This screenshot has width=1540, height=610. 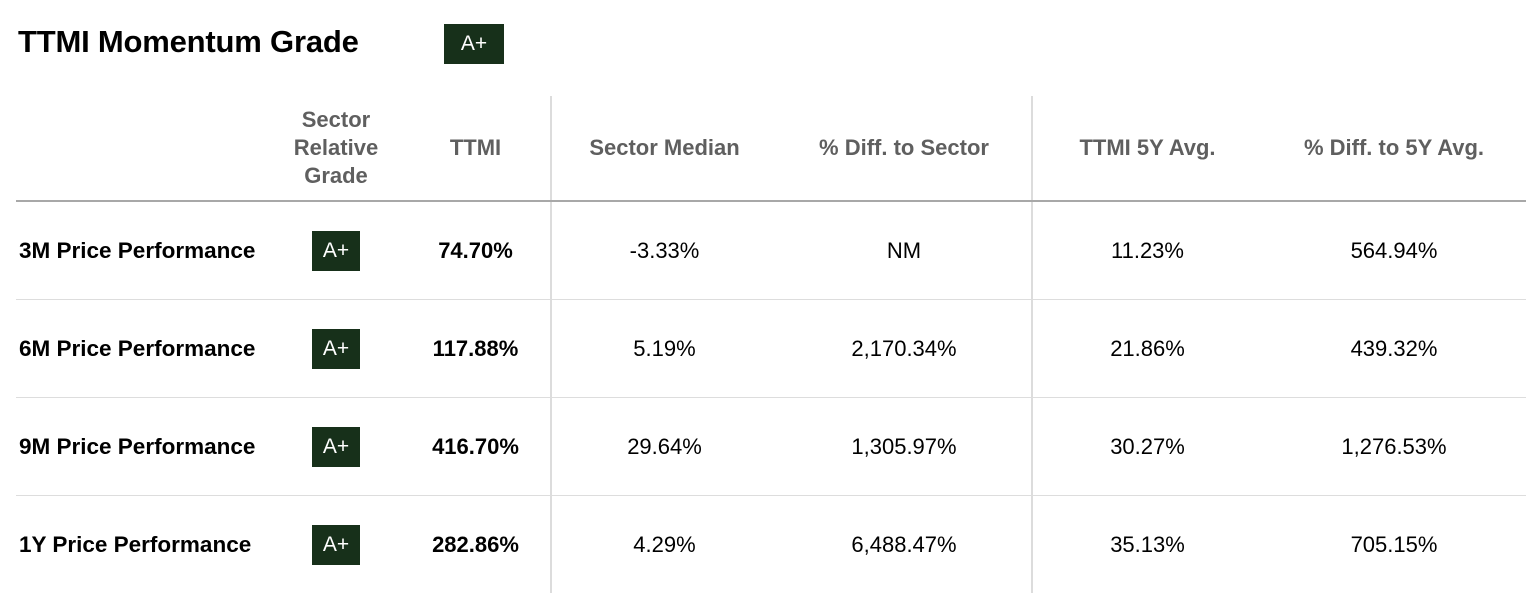 I want to click on overall-grade-badge: A+, so click(x=474, y=44).